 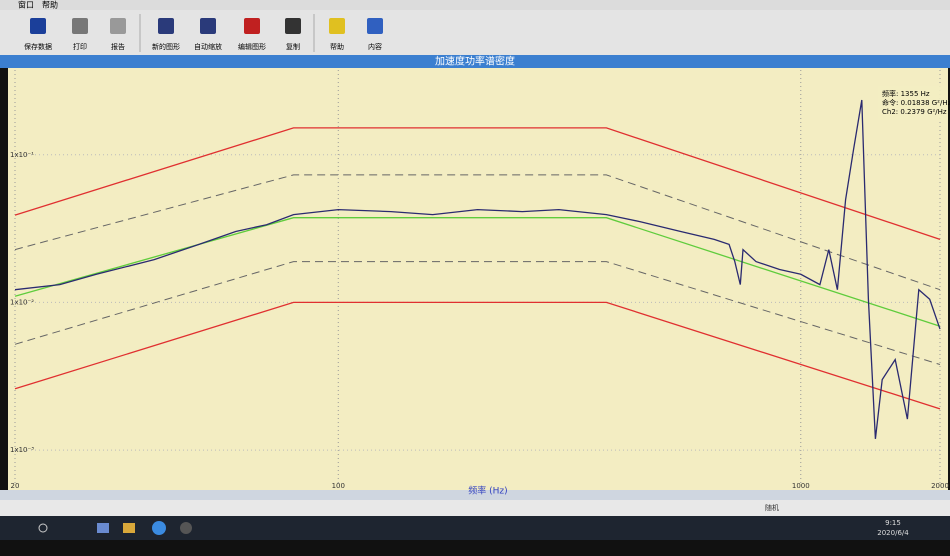 What do you see at coordinates (337, 46) in the screenshot?
I see `toolbar-label: 帮助` at bounding box center [337, 46].